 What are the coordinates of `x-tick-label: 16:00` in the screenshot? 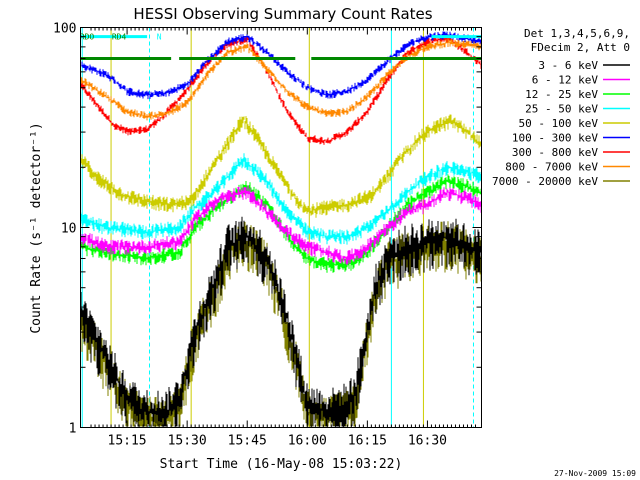 It's located at (307, 441).